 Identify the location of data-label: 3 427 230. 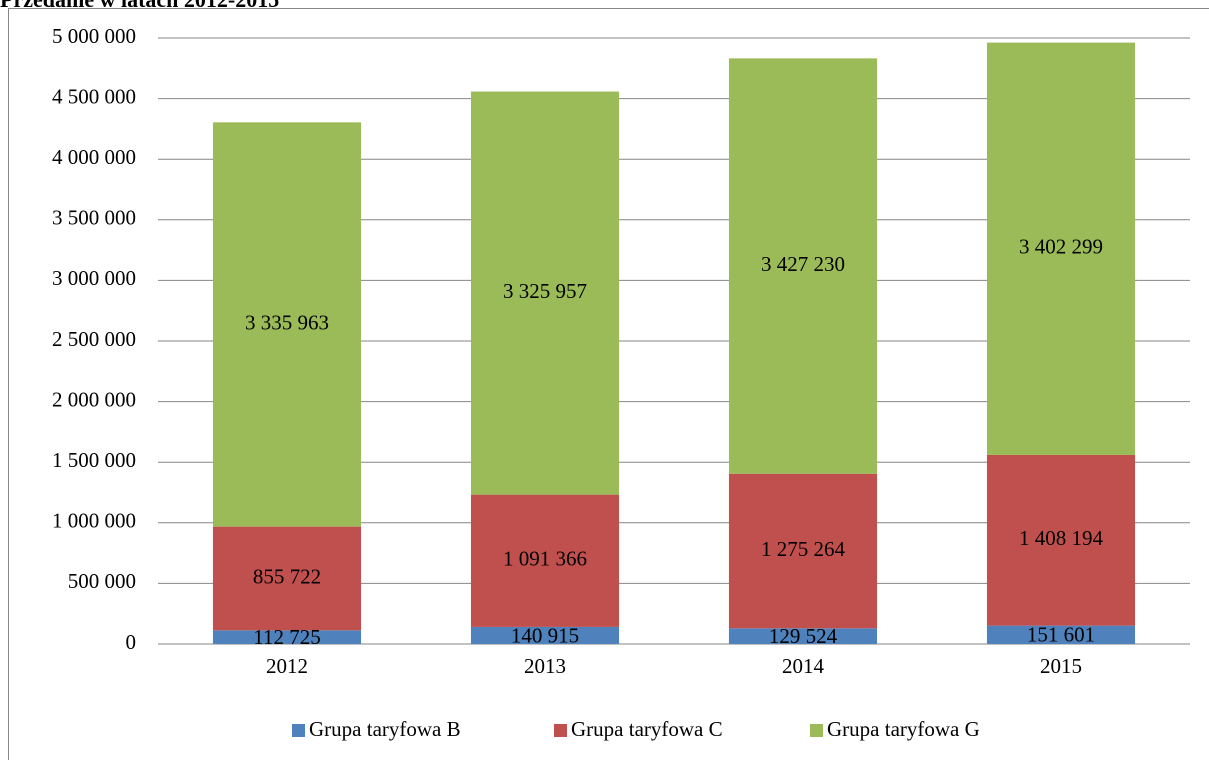
(803, 264).